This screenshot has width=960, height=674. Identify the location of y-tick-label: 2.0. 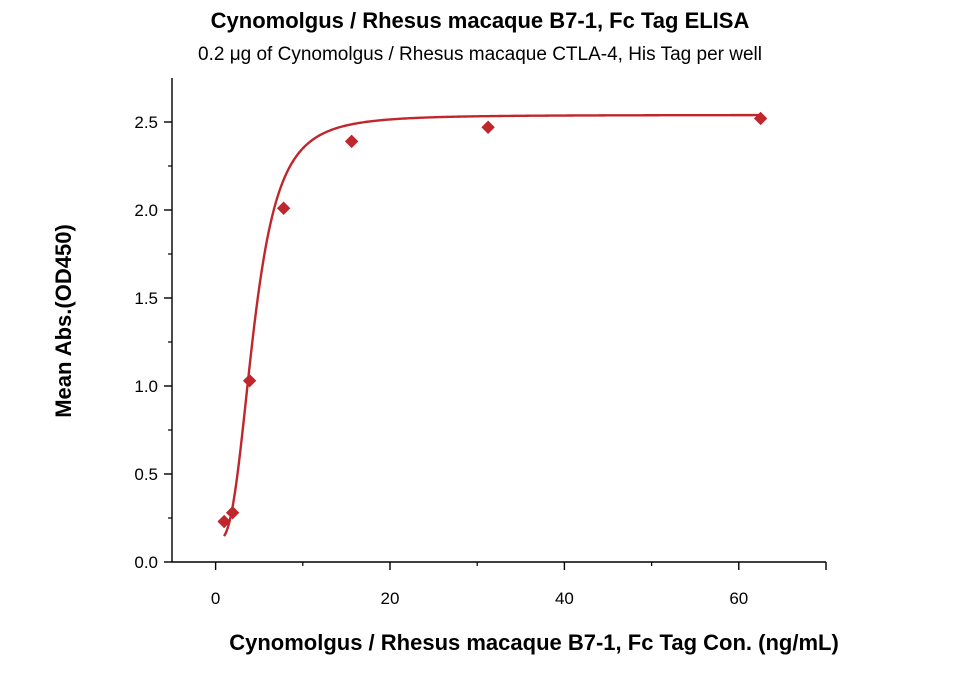
(146, 210).